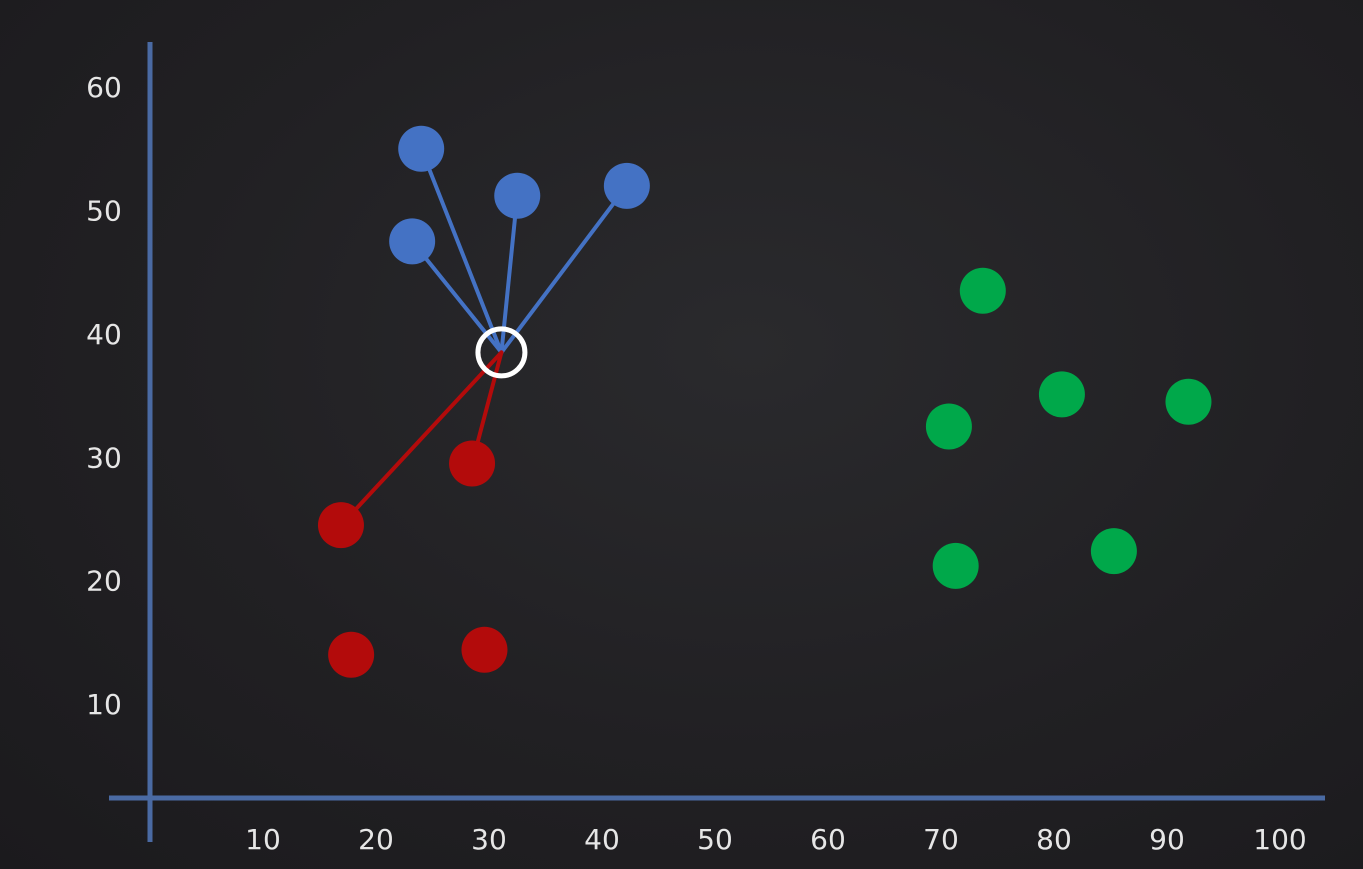  I want to click on x-tick-label: 90, so click(1167, 839).